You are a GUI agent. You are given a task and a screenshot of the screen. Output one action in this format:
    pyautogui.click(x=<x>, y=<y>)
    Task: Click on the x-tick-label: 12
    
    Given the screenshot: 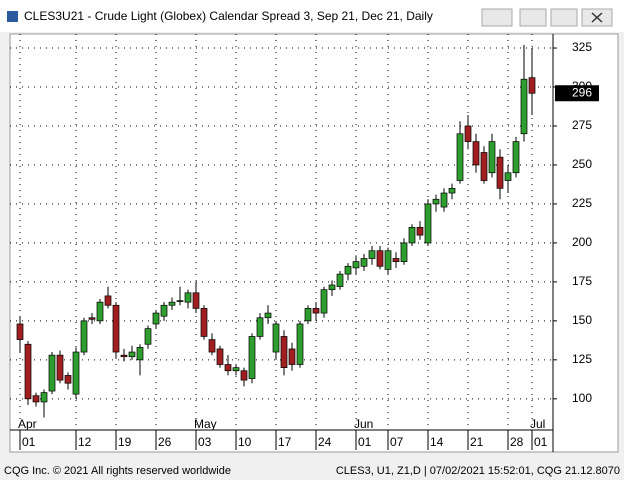 What is the action you would take?
    pyautogui.click(x=85, y=442)
    